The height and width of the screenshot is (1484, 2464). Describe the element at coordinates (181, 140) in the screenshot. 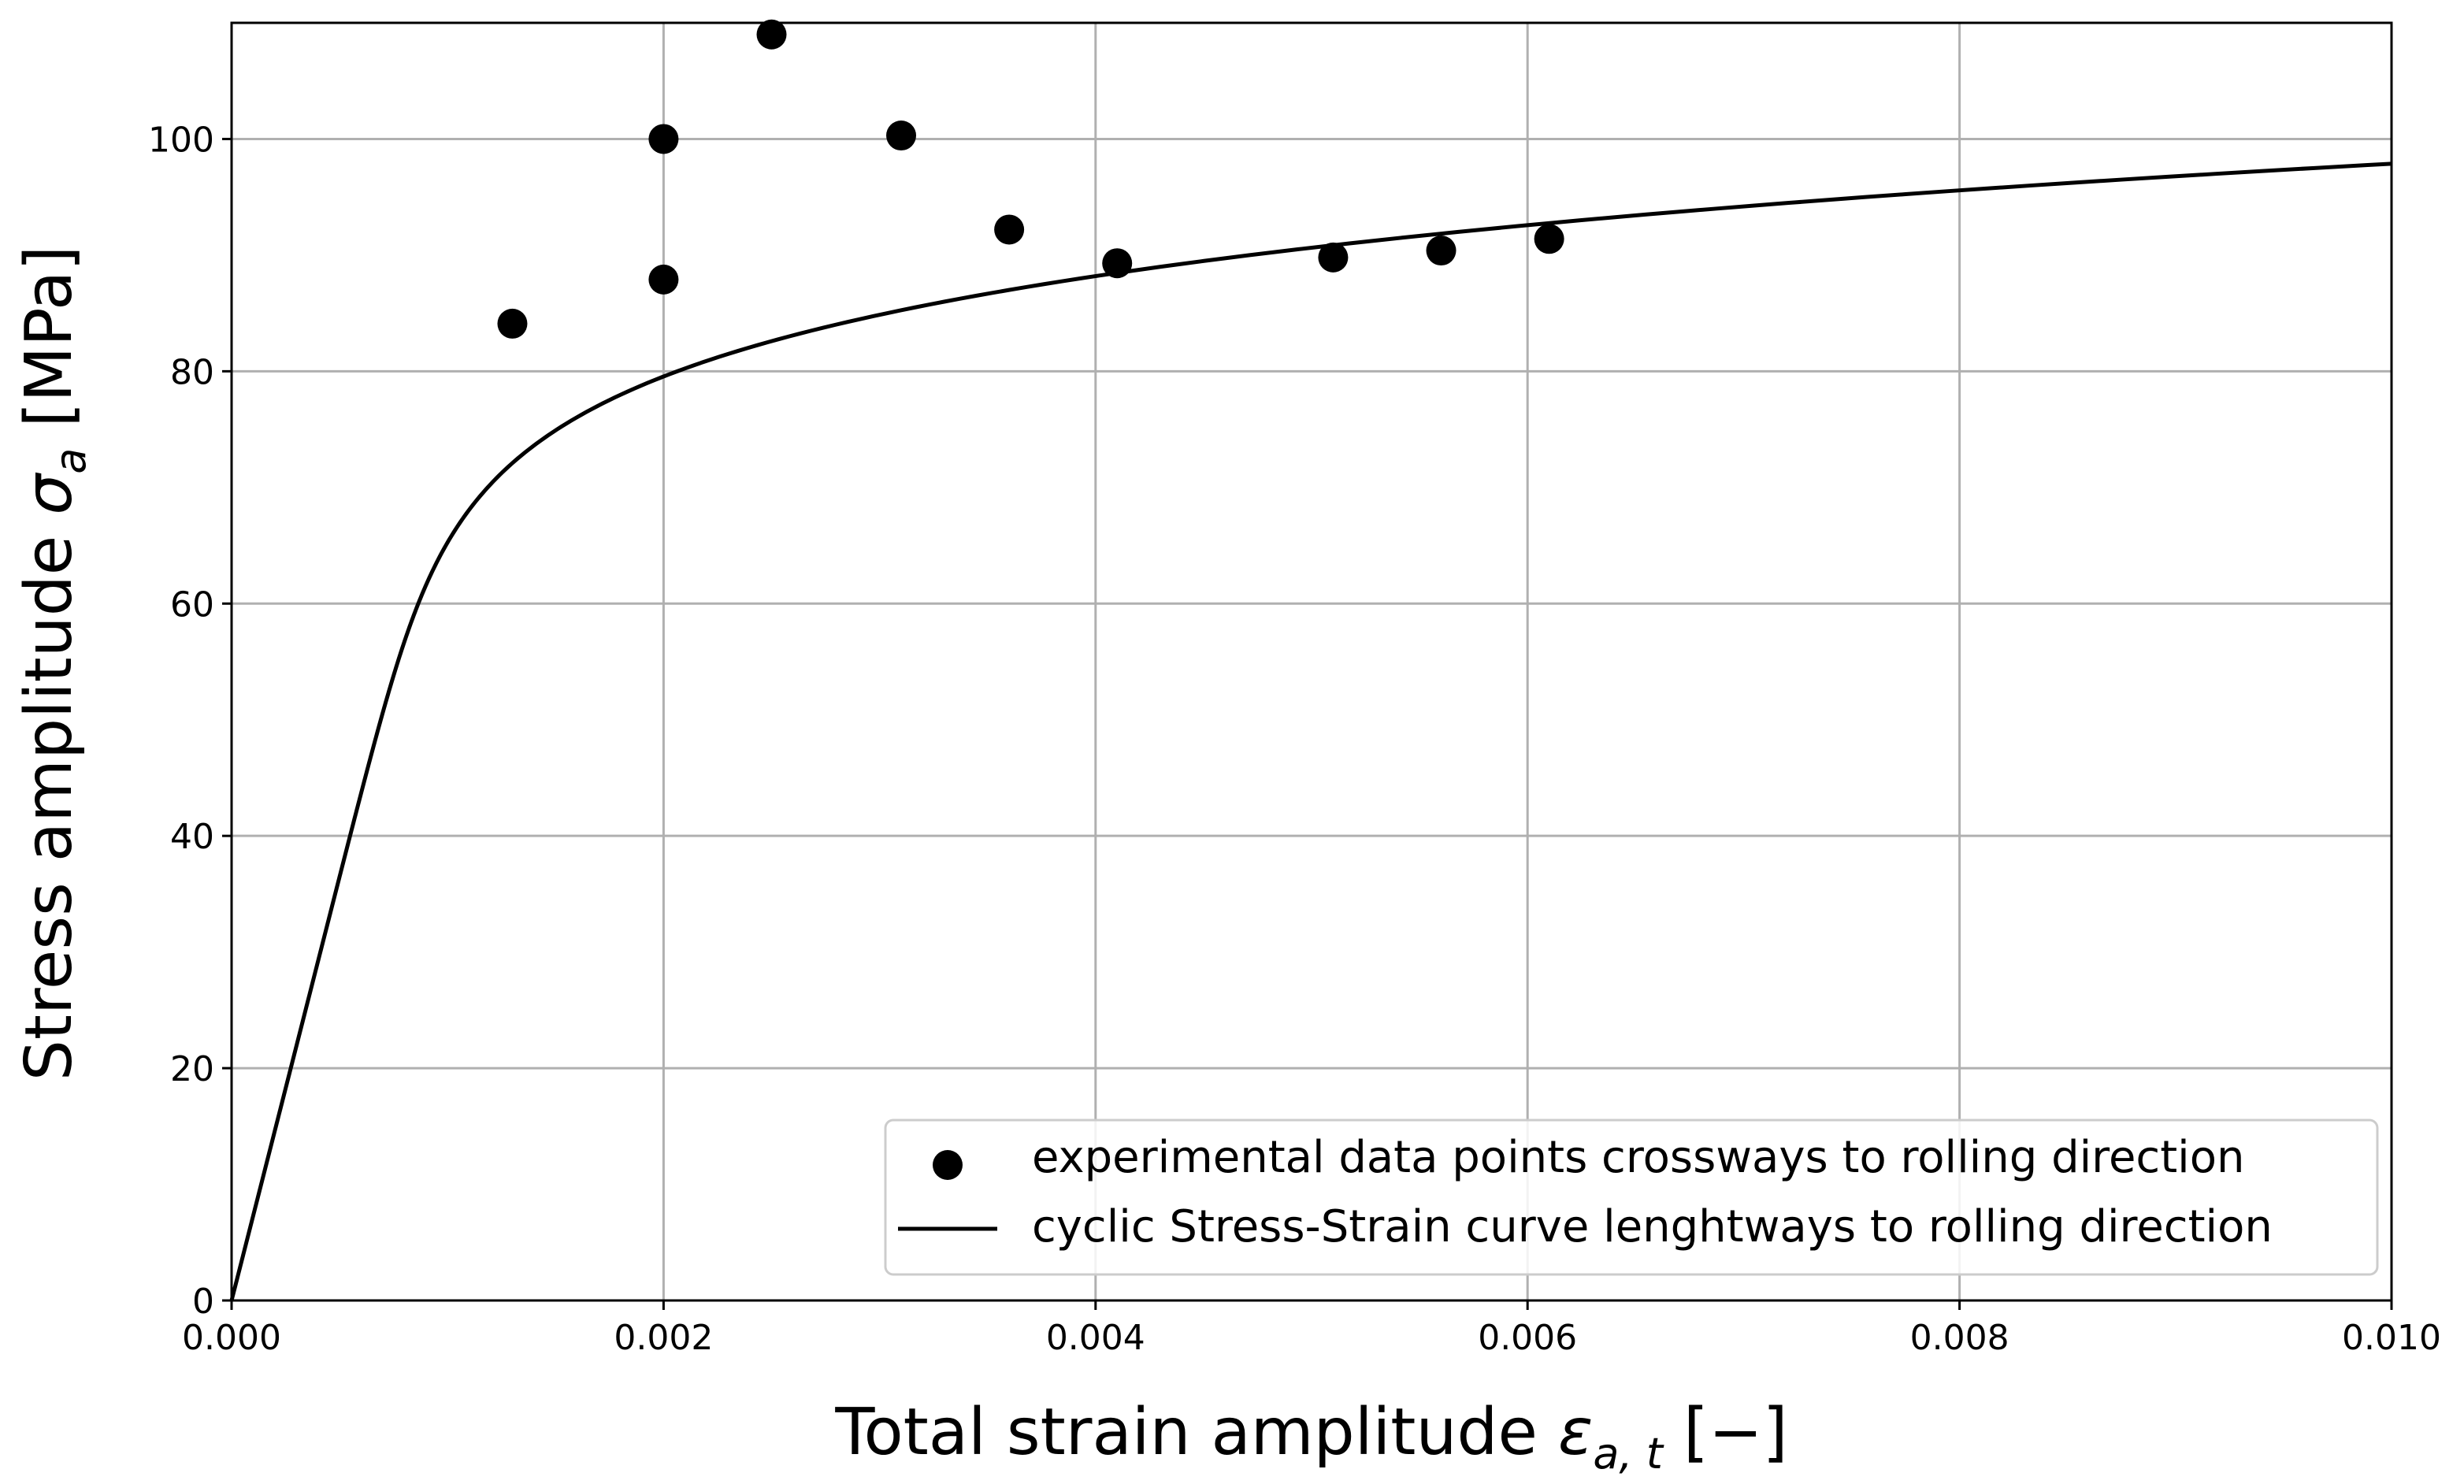

I see `y-tick-label: 100` at that location.